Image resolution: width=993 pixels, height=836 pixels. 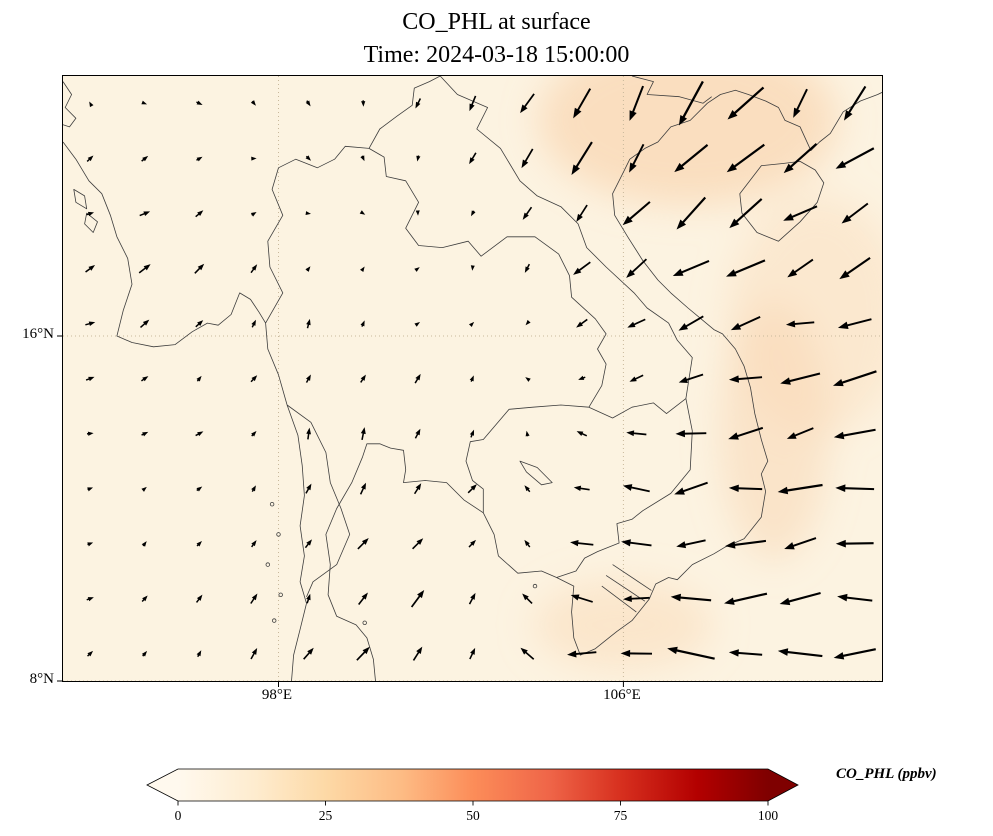 What do you see at coordinates (536, 473) in the screenshot?
I see `lake-tonle-sap` at bounding box center [536, 473].